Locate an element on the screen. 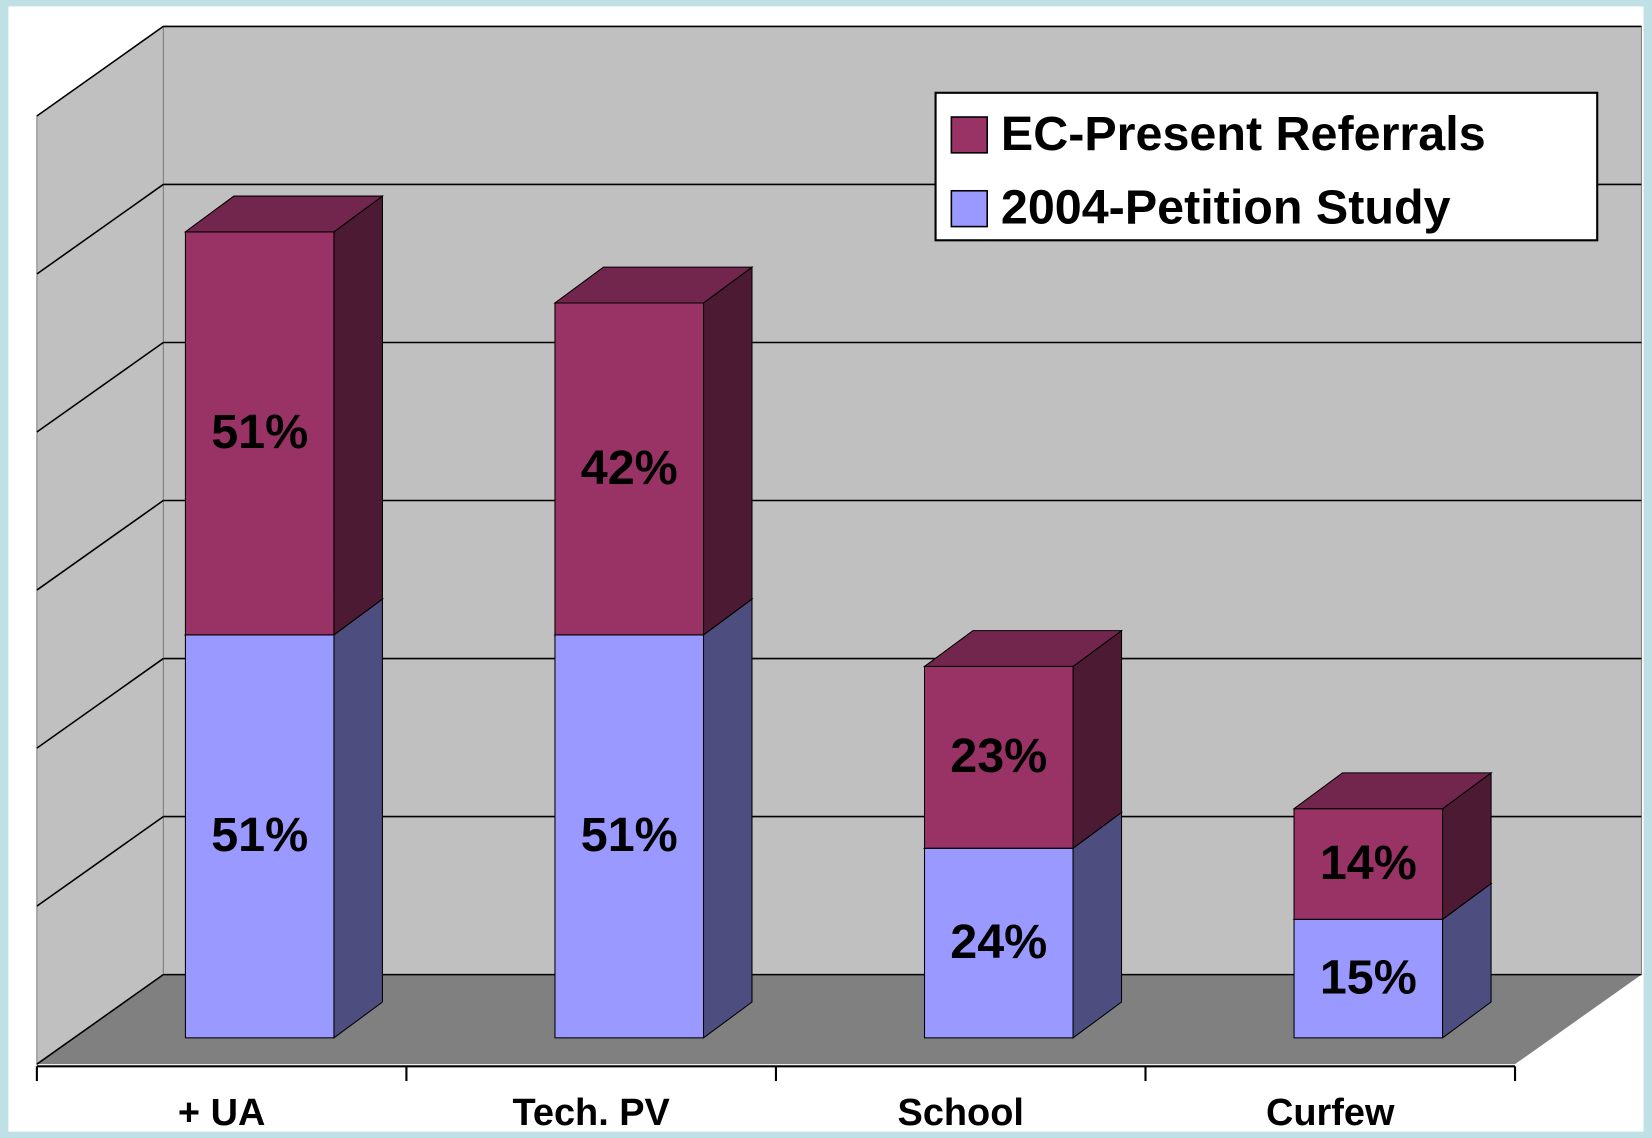 This screenshot has height=1138, width=1652. data-label: 42% is located at coordinates (629, 468).